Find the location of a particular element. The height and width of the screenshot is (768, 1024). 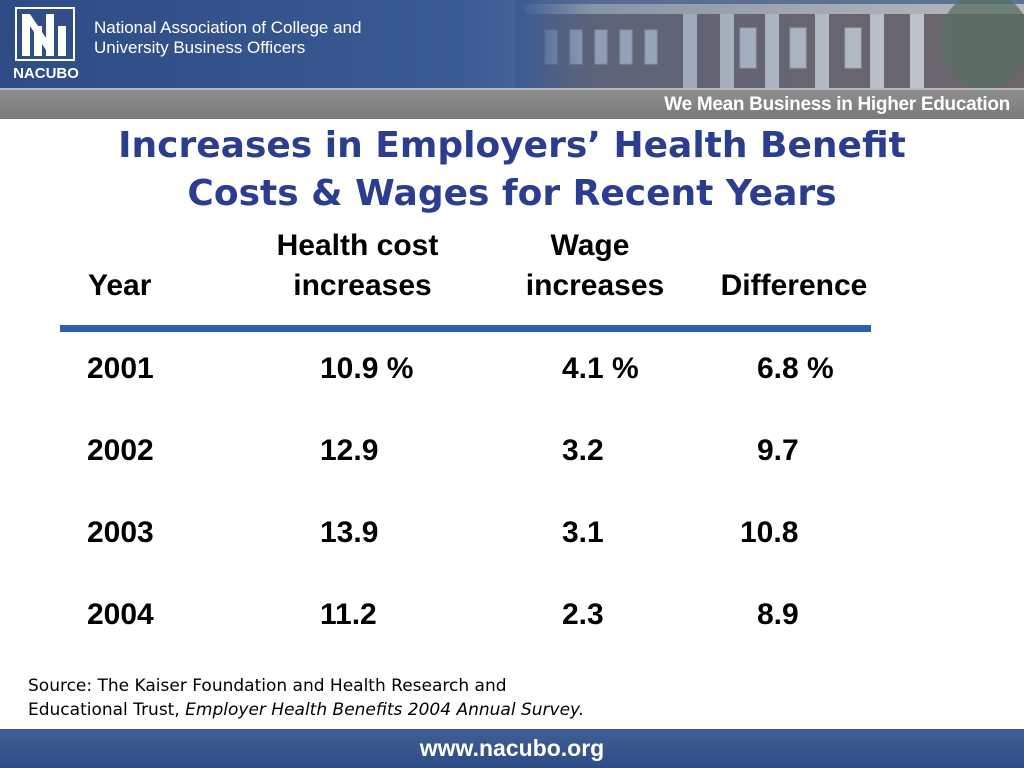

header-wage-line2: increases is located at coordinates (595, 285).